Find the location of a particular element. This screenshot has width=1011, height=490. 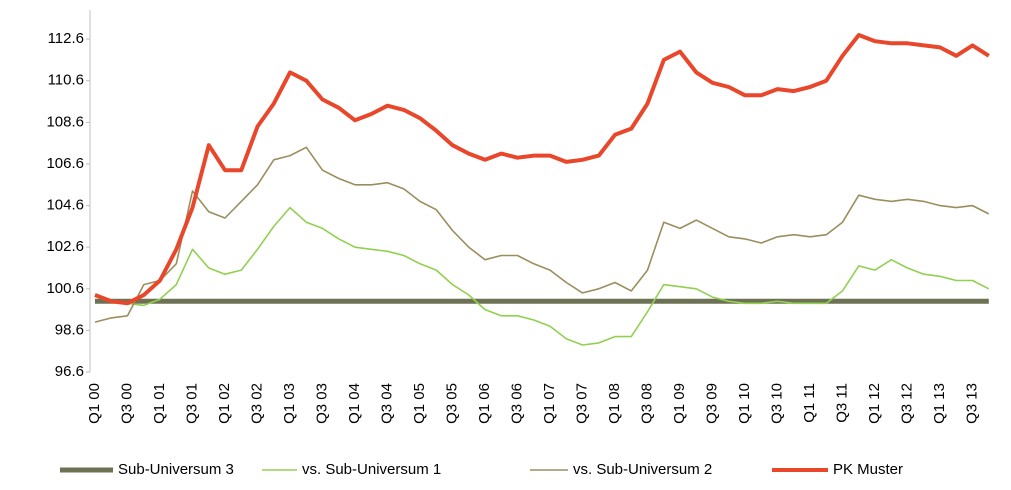

x-tick-label: Q3 07 is located at coordinates (581, 403).